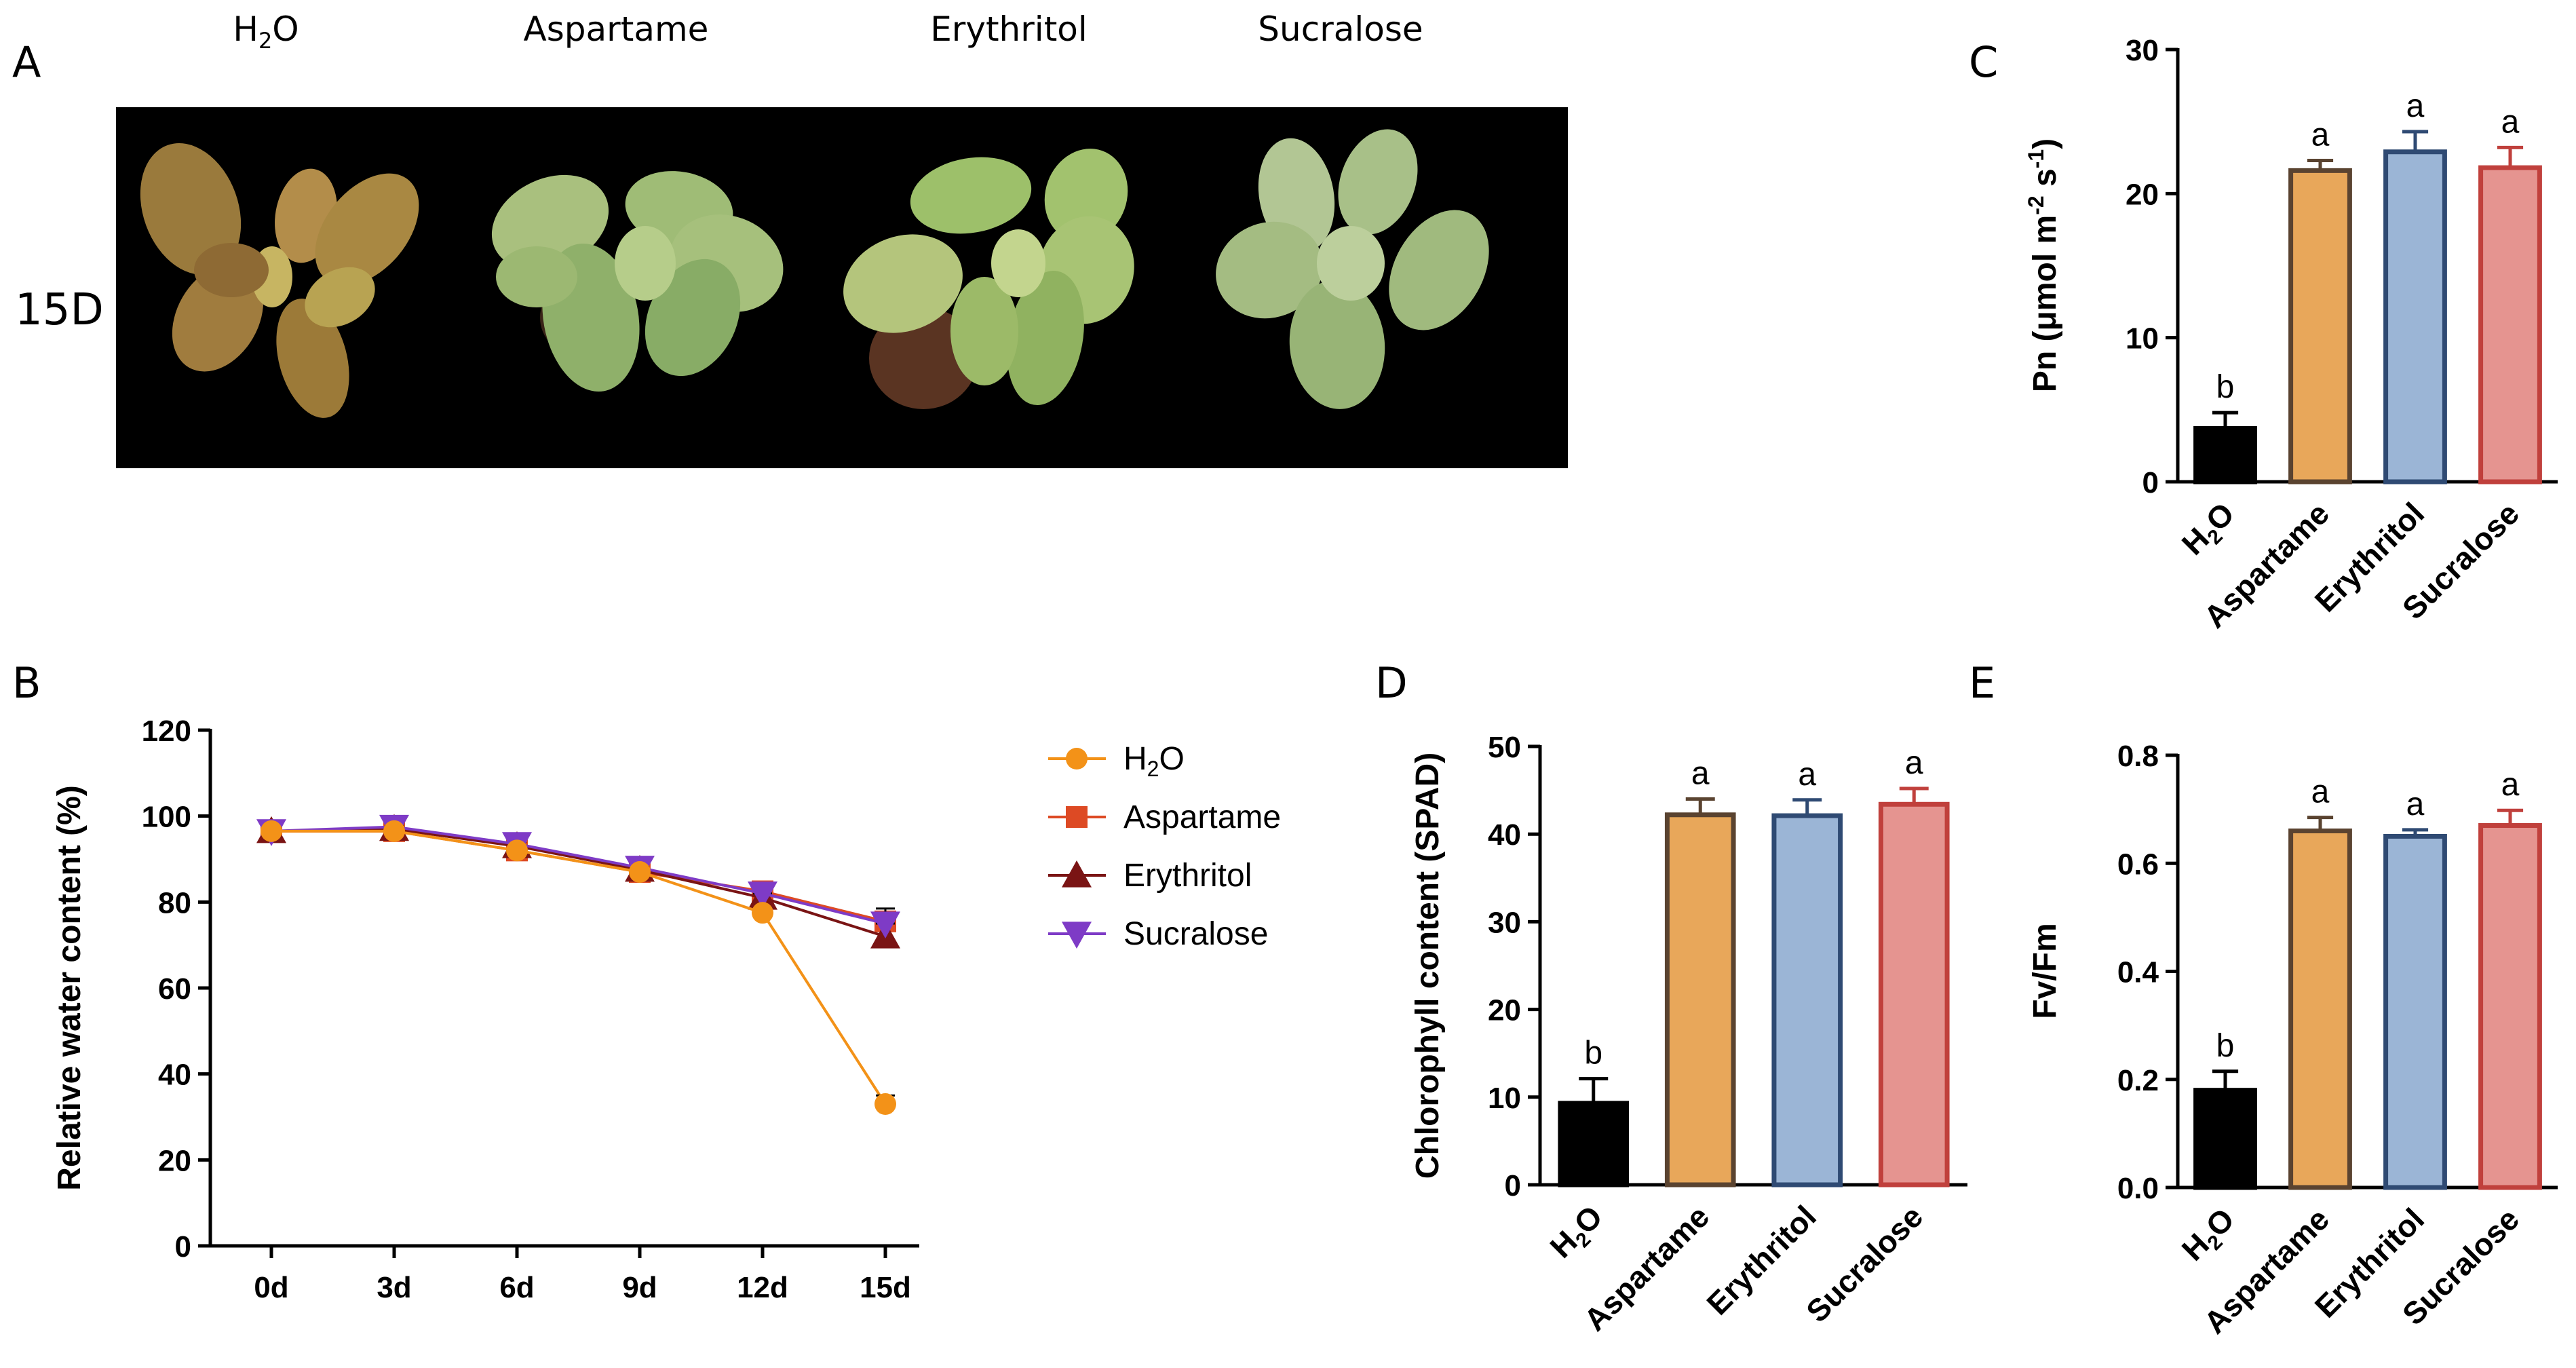 This screenshot has height=1368, width=2576. Describe the element at coordinates (2045, 143) in the screenshot. I see `y-axis-label-tail: )` at that location.